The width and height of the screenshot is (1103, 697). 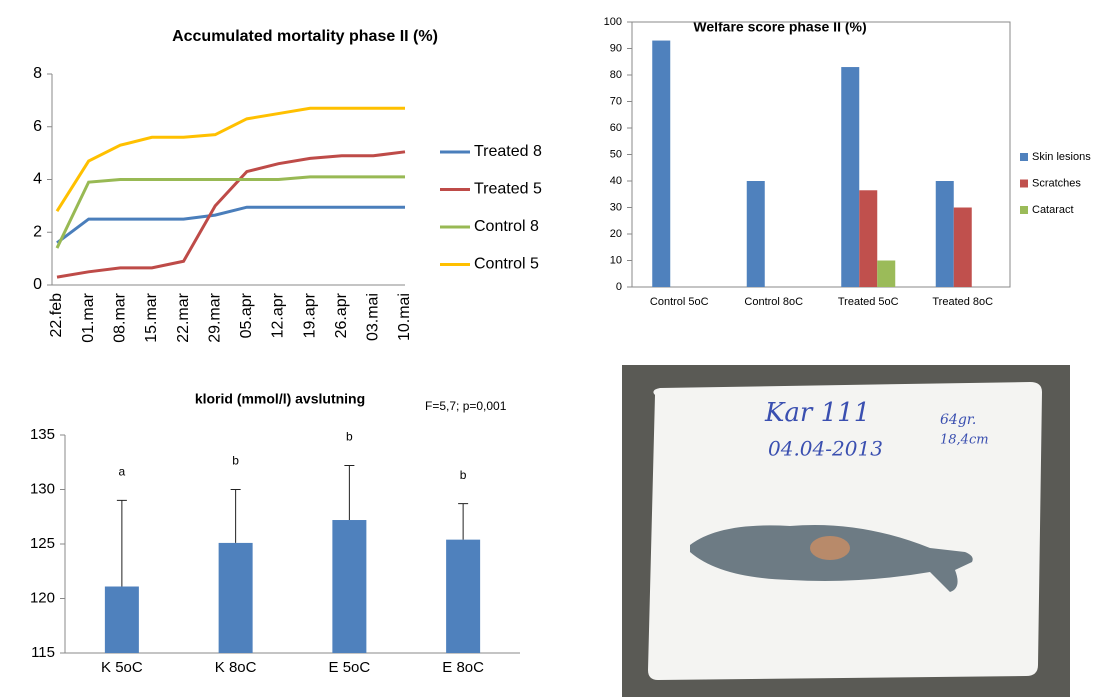 I want to click on y-tick-label: 135, so click(x=42, y=434).